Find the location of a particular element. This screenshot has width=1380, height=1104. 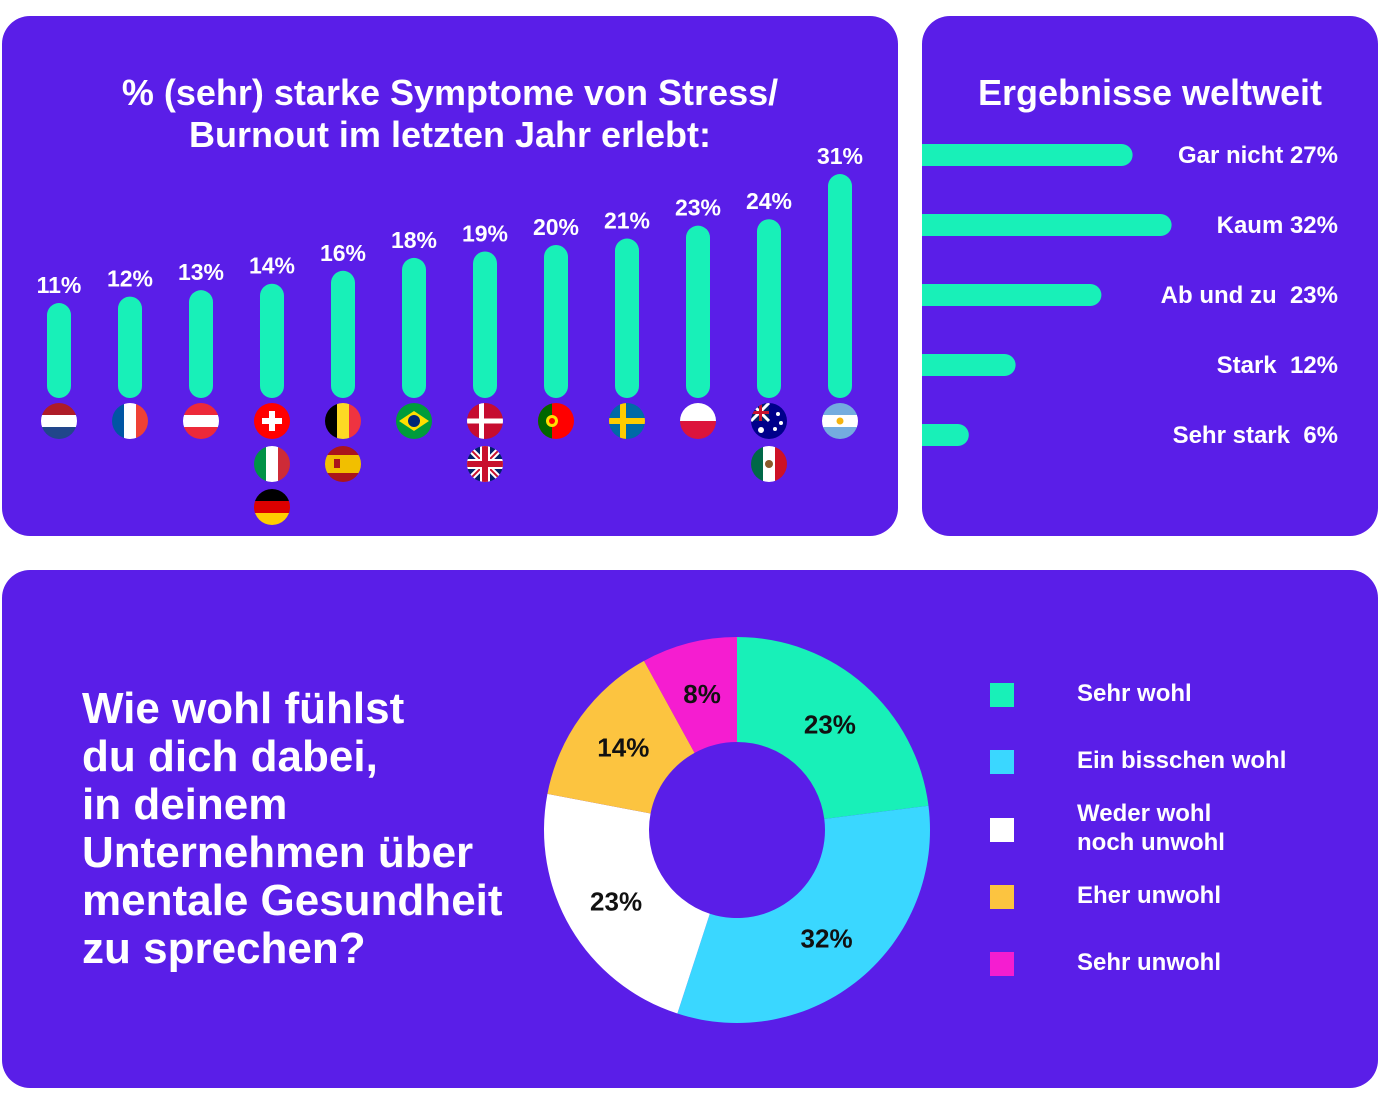

donut-slice-label: 8% is located at coordinates (702, 694).